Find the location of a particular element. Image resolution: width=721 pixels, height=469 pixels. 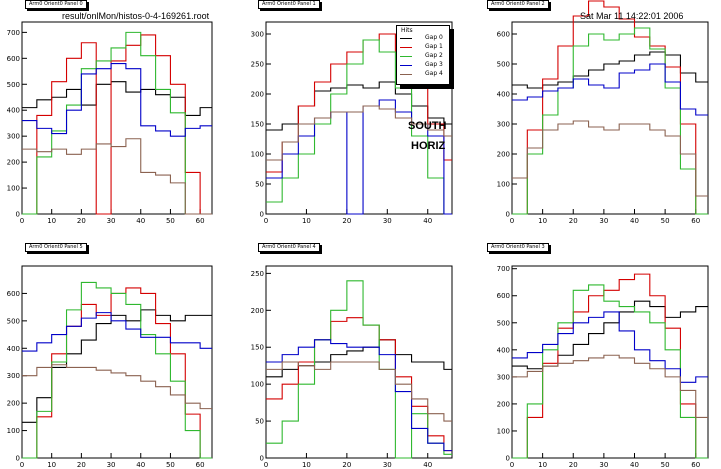

legend-label: Gap 2 is located at coordinates (434, 55).